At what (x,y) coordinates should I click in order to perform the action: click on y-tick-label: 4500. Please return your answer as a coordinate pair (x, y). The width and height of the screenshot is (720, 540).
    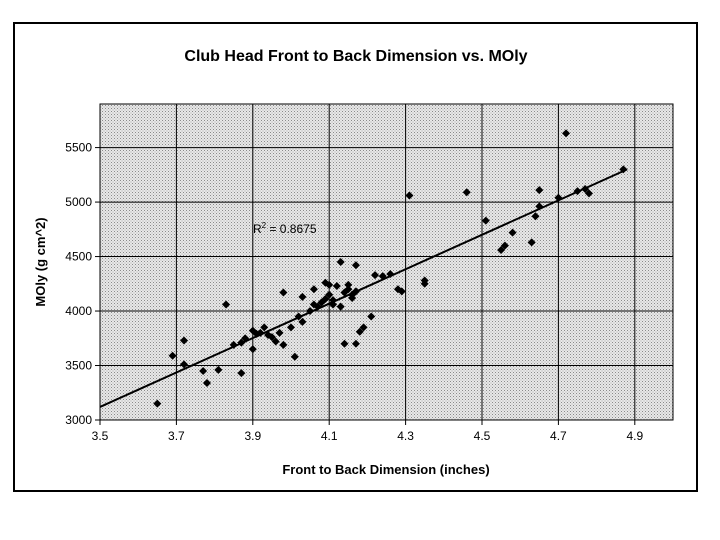
    Looking at the image, I should click on (78, 257).